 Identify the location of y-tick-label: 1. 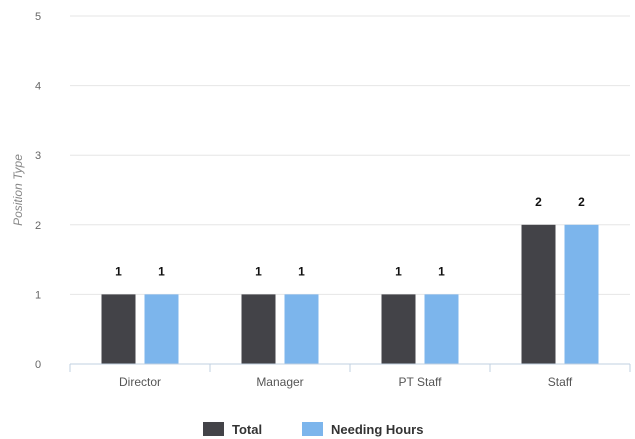
(38, 295).